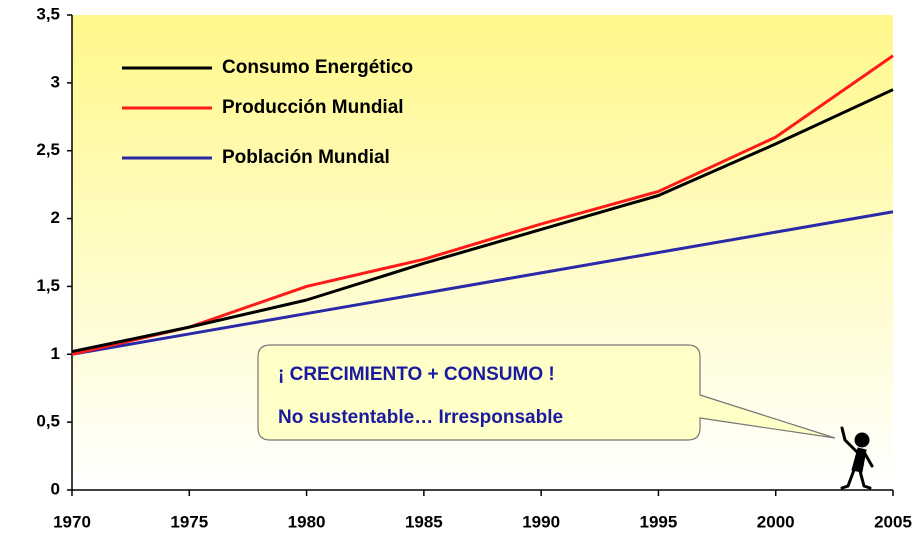 The image size is (918, 538). I want to click on legend-label: Producción Mundial, so click(313, 107).